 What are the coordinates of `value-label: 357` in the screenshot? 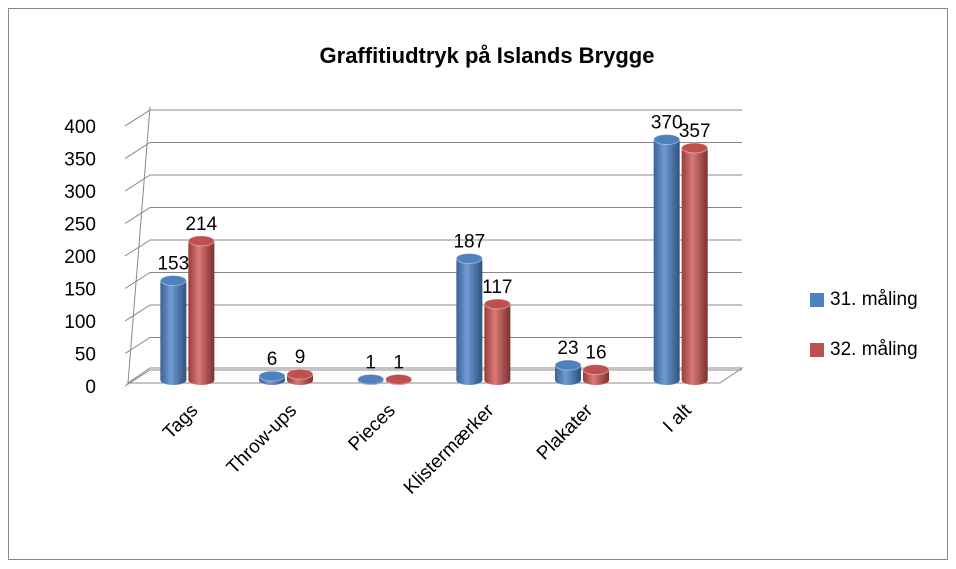 It's located at (695, 131).